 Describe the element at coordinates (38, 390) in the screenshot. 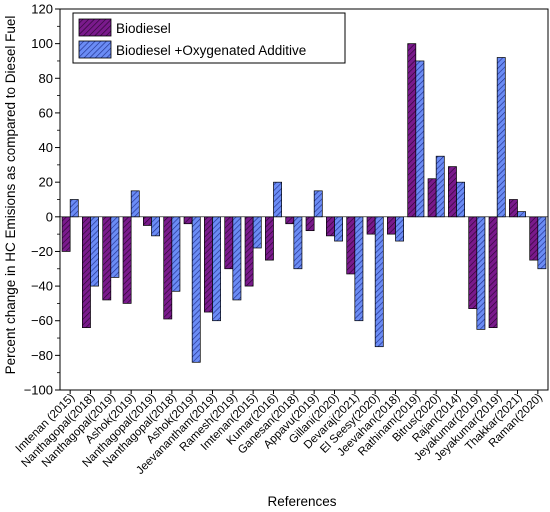

I see `y-tick-label: −100` at that location.